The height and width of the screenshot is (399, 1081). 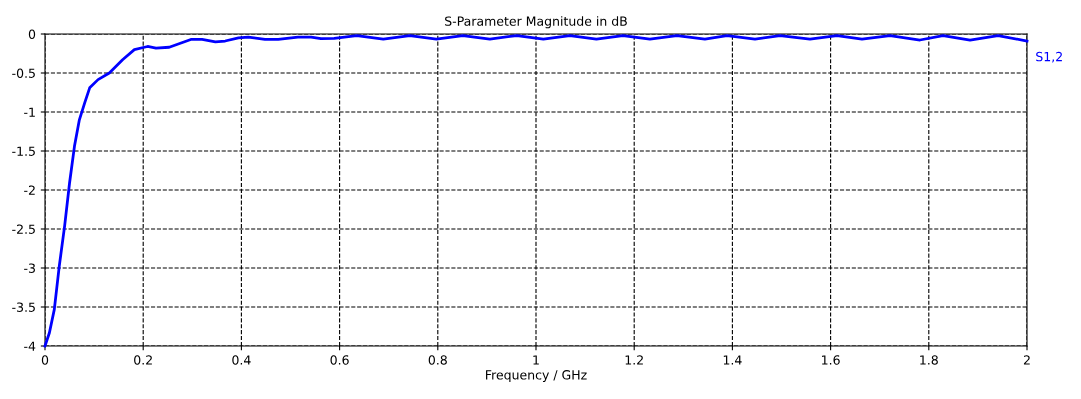 I want to click on x-tick-label: 1.6, so click(x=831, y=360).